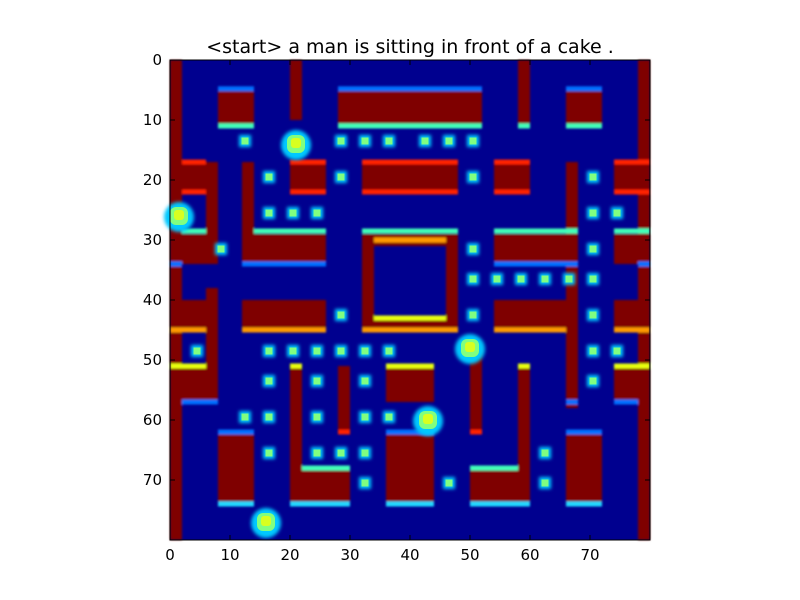 This screenshot has width=800, height=600. What do you see at coordinates (152, 300) in the screenshot?
I see `y-tick-label: 40` at bounding box center [152, 300].